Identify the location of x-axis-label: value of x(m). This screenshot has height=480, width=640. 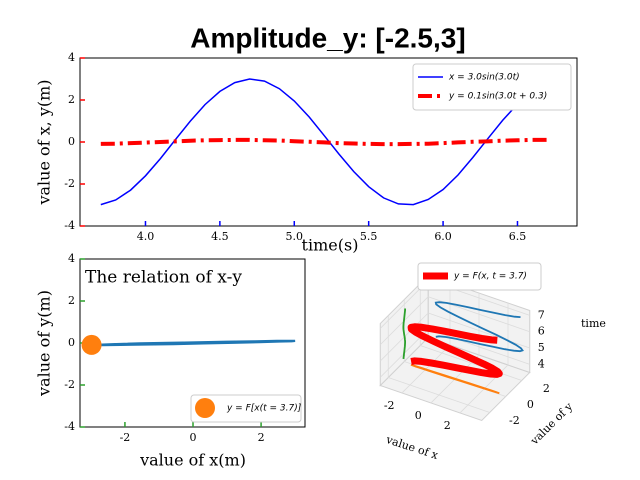
(192, 460).